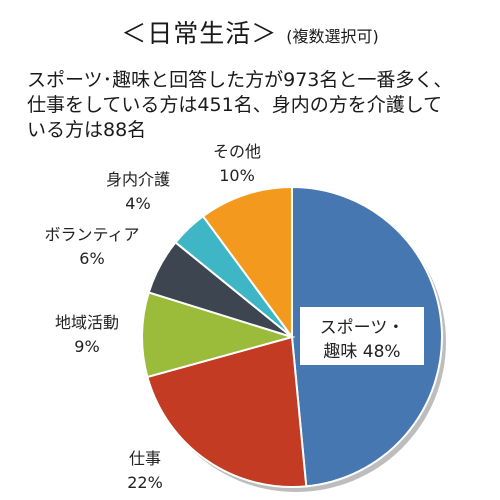 The height and width of the screenshot is (500, 500). What do you see at coordinates (138, 191) in the screenshot?
I see `slice-label-4: 身内介護 4%` at bounding box center [138, 191].